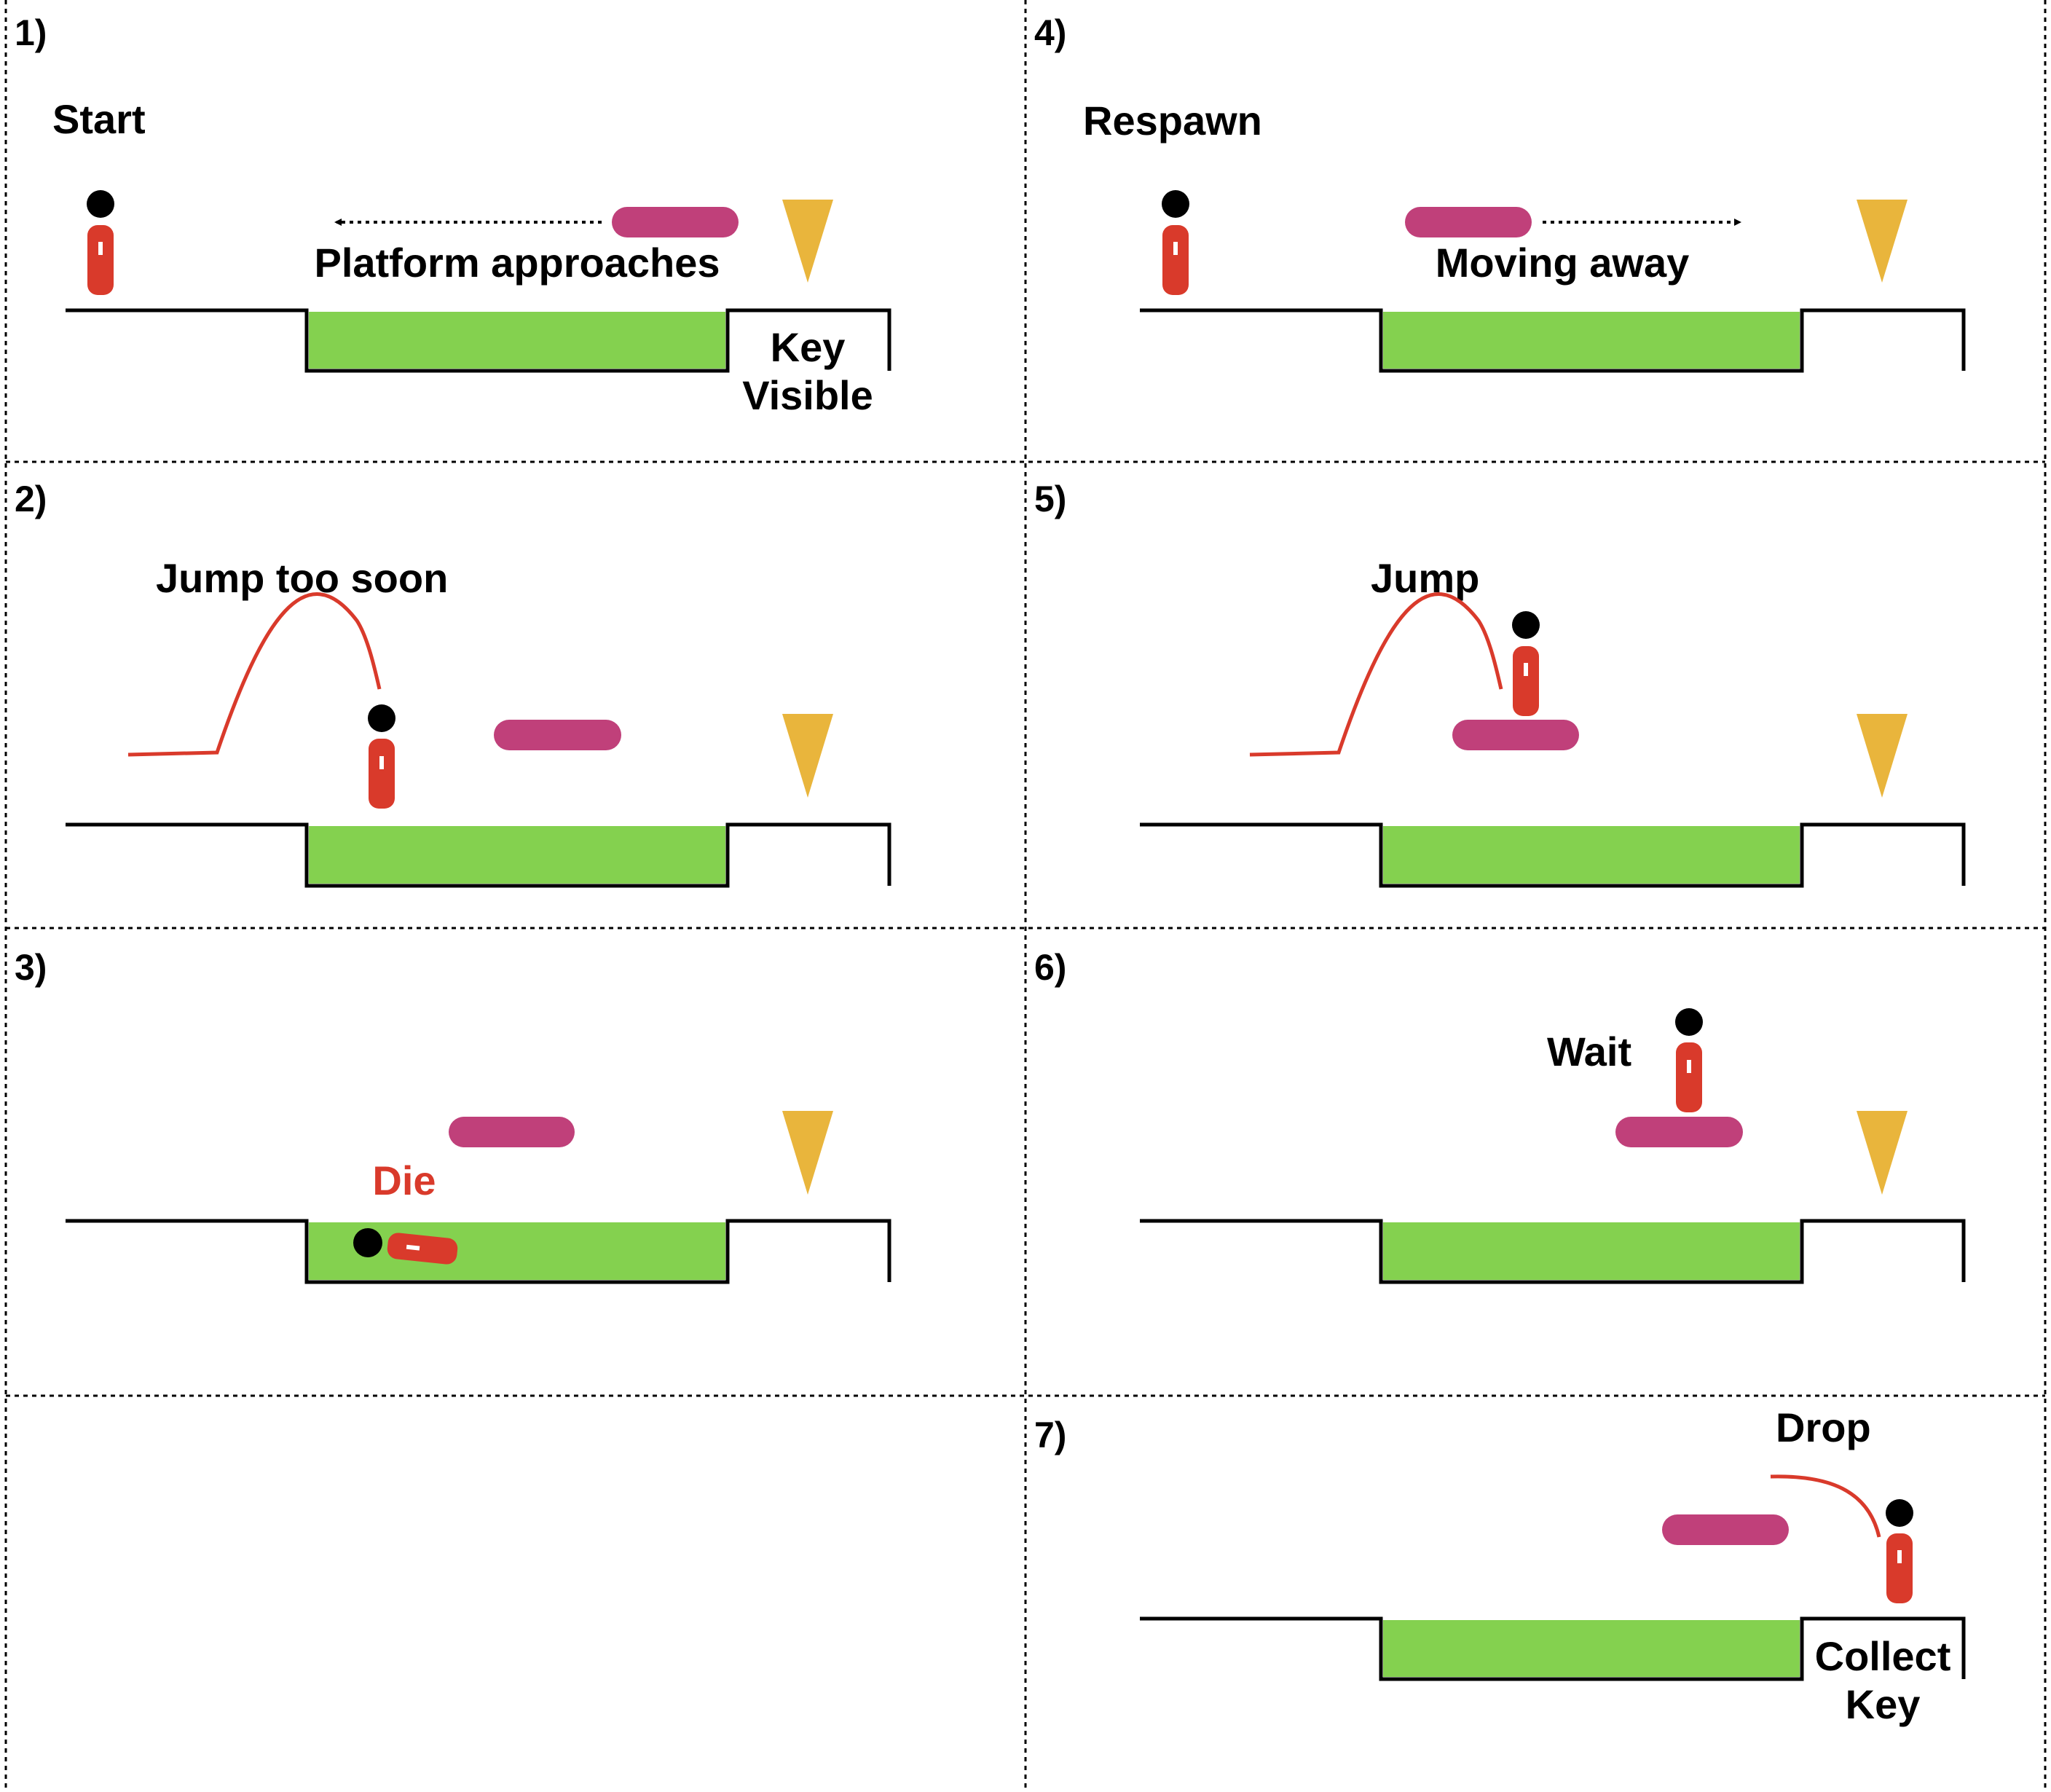  Describe the element at coordinates (1823, 1427) in the screenshot. I see `panel-label: Drop` at that location.